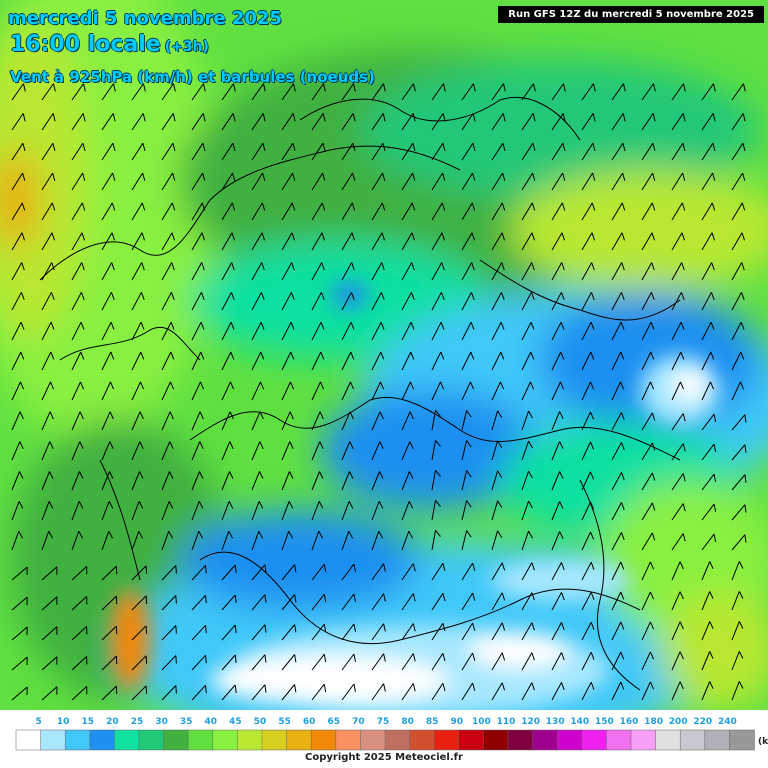 This screenshot has width=768, height=768. I want to click on run-banner: Run GFS 12Z du mercredi 5 novembre 2025, so click(631, 14).